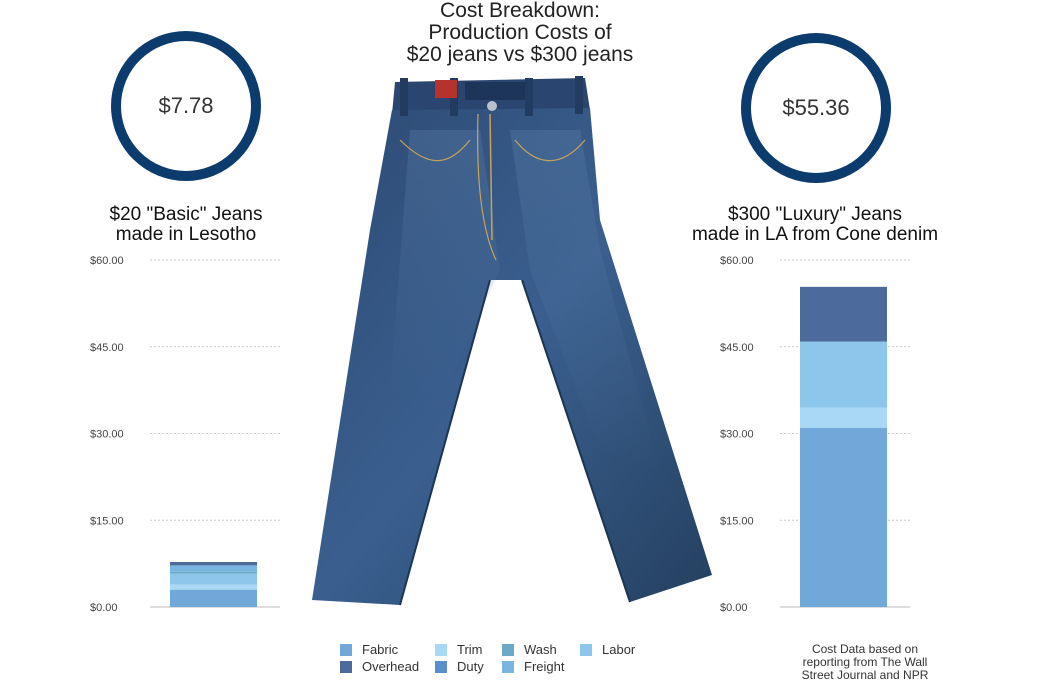  What do you see at coordinates (737, 261) in the screenshot?
I see `luxury-y-tick-label: $60.00` at bounding box center [737, 261].